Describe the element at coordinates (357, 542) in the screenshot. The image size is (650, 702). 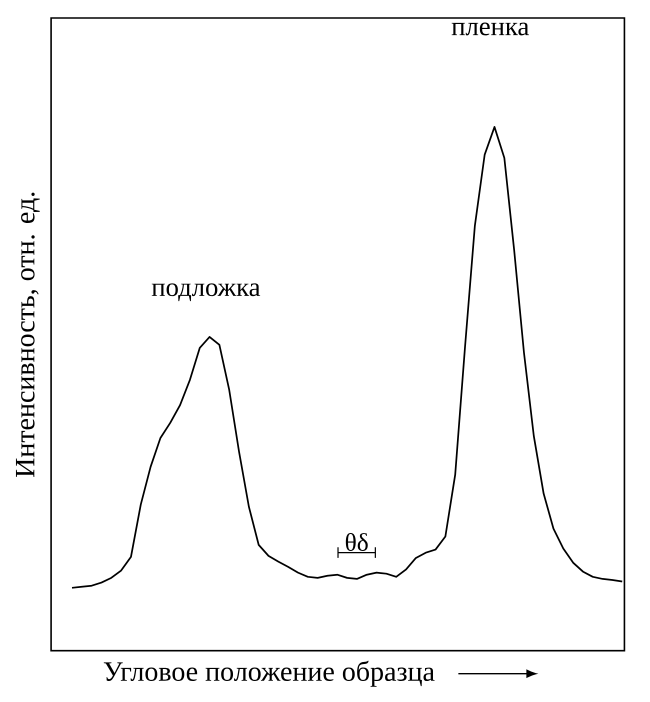
I see `annotation: θδ` at that location.